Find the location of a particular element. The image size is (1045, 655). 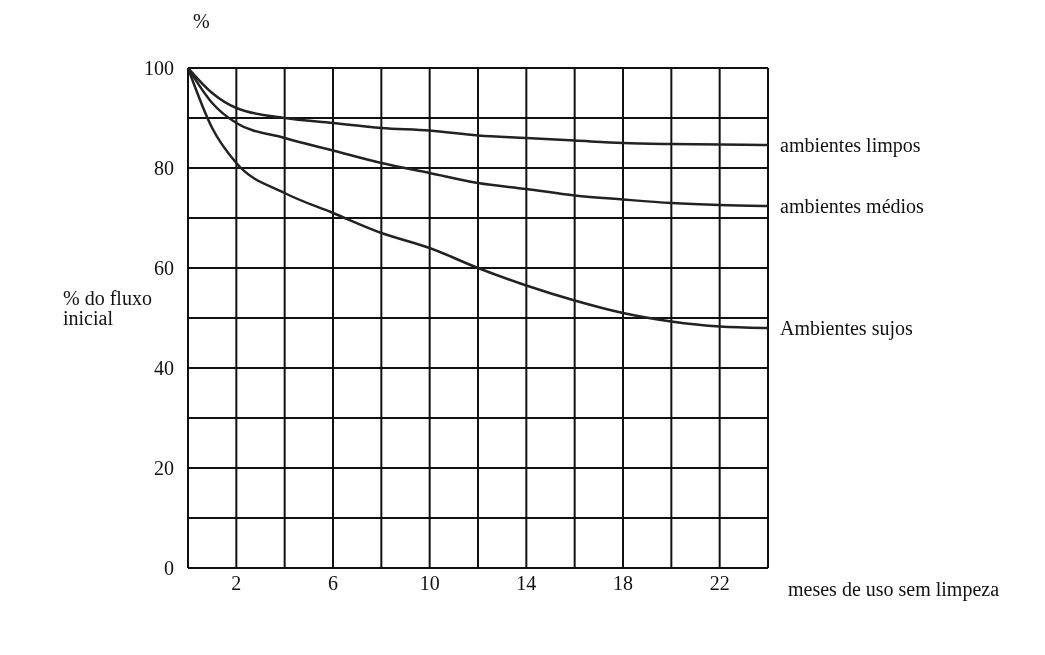

x-tick-label: 18 is located at coordinates (623, 583).